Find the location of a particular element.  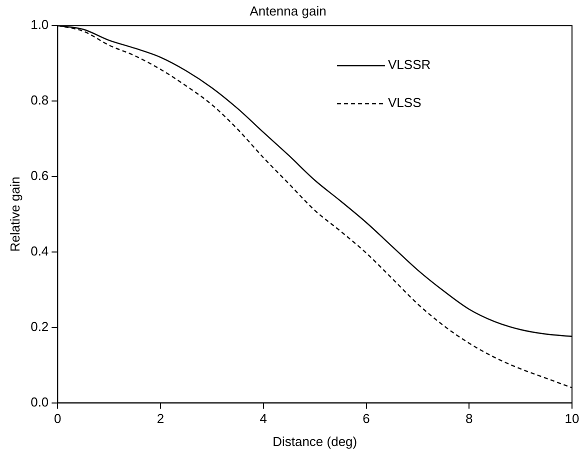

legend-label: VLSS is located at coordinates (405, 102).